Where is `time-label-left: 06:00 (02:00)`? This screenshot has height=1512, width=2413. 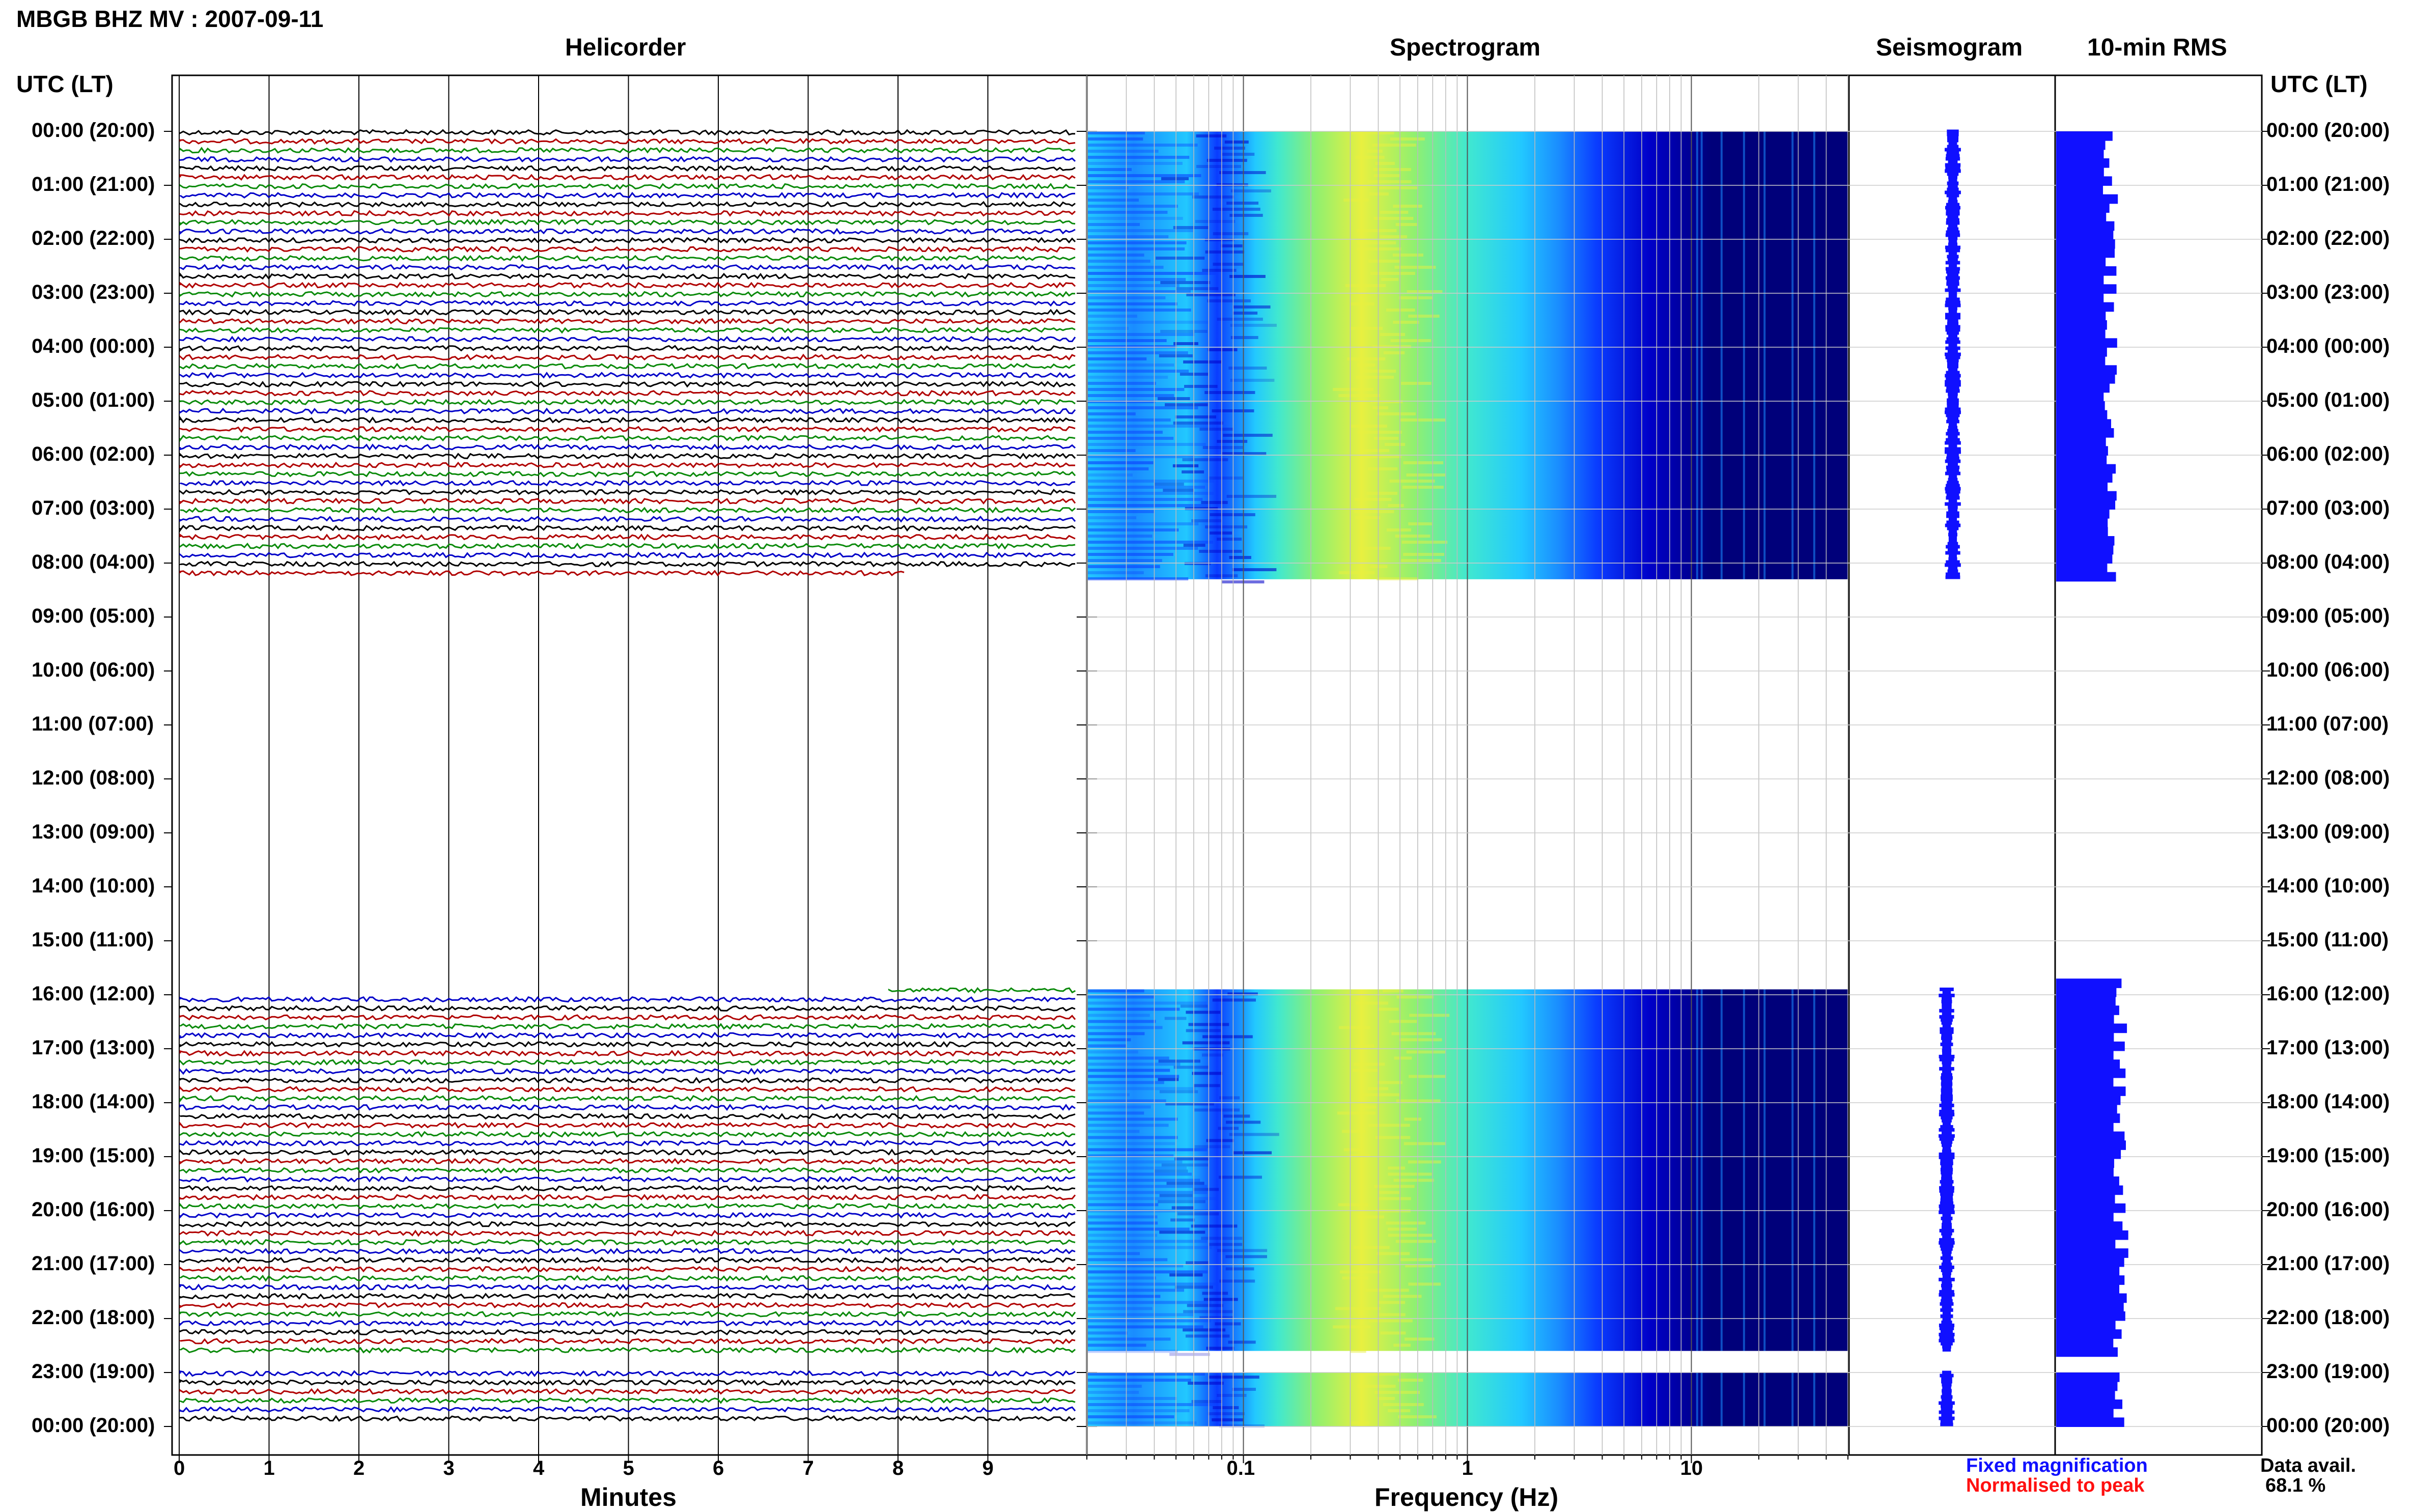
time-label-left: 06:00 (02:00) is located at coordinates (93, 454).